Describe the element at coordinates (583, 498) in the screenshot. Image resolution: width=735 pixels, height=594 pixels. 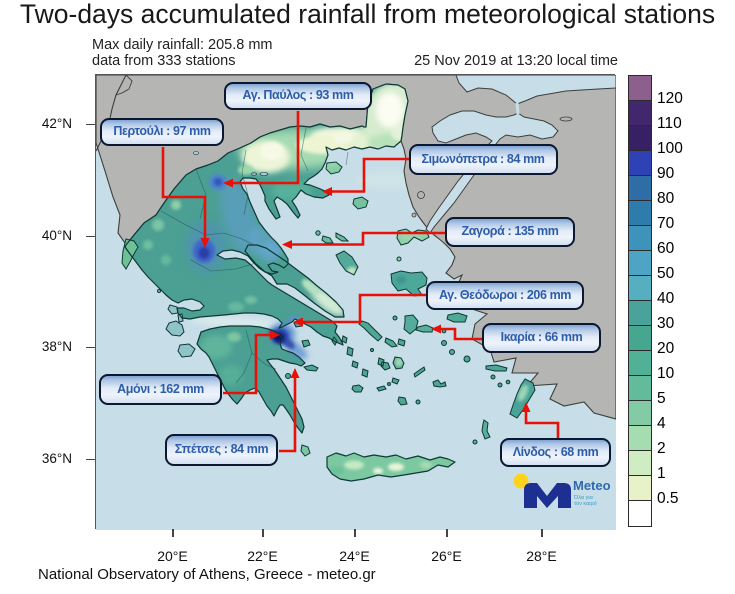
I see `svg-text: Όλα για` at that location.